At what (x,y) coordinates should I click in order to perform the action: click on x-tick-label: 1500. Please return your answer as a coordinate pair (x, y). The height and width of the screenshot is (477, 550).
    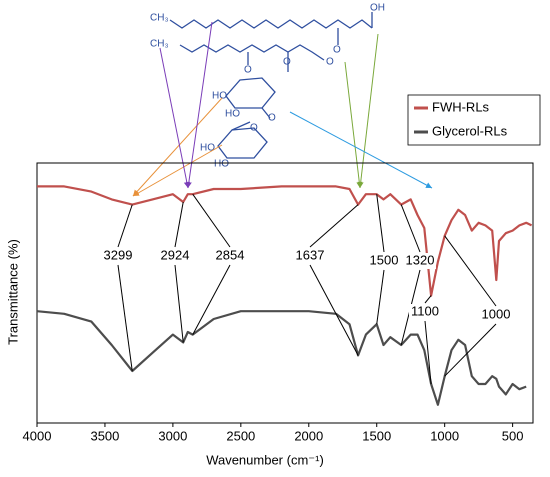
    Looking at the image, I should click on (376, 435).